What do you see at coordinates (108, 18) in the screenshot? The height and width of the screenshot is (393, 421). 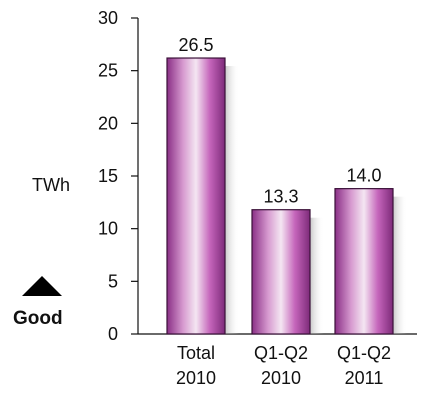 I see `y-tick-label: 30` at bounding box center [108, 18].